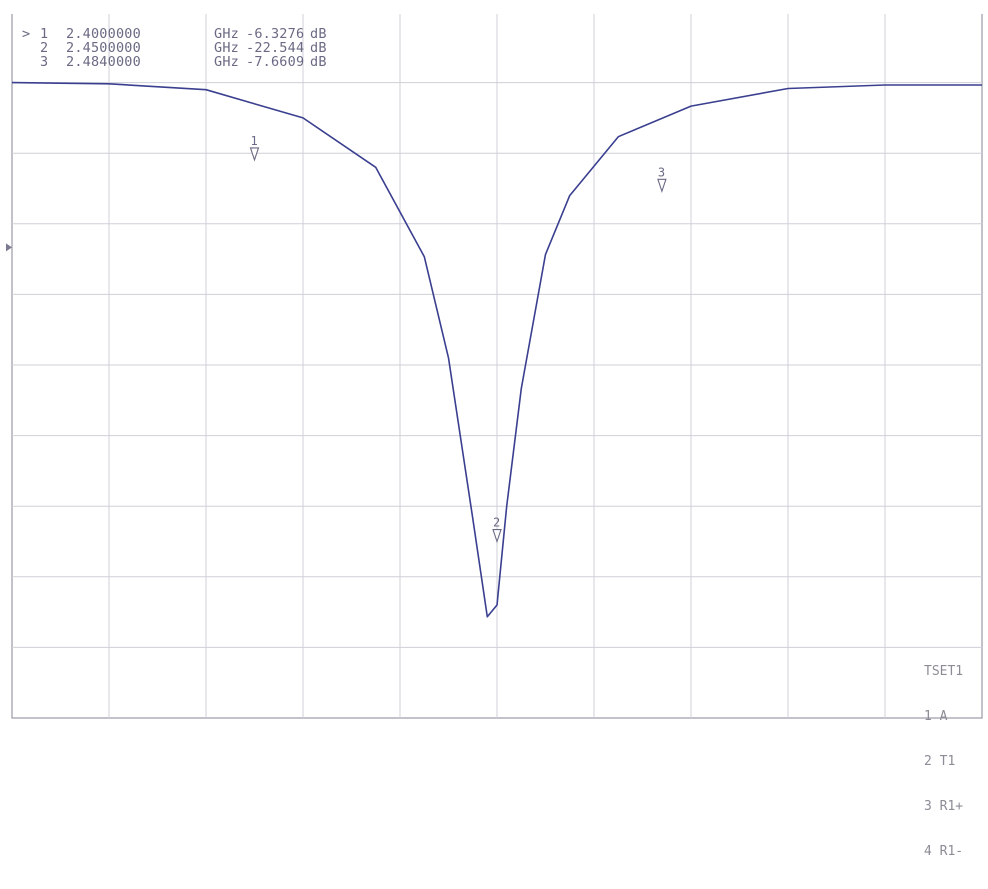  Describe the element at coordinates (174, 62) in the screenshot. I see `marker-readout-row: 3 2.4840000 GHz -7.6609 dB` at that location.